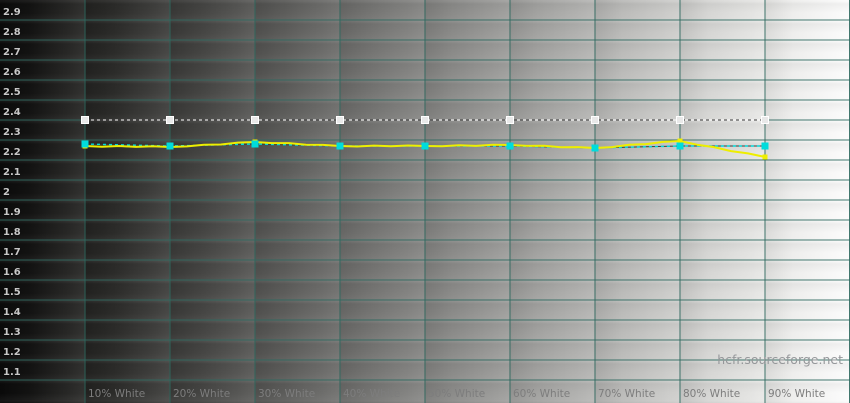 The width and height of the screenshot is (850, 403). What do you see at coordinates (12, 292) in the screenshot?
I see `y-tick-label: 1.5` at bounding box center [12, 292].